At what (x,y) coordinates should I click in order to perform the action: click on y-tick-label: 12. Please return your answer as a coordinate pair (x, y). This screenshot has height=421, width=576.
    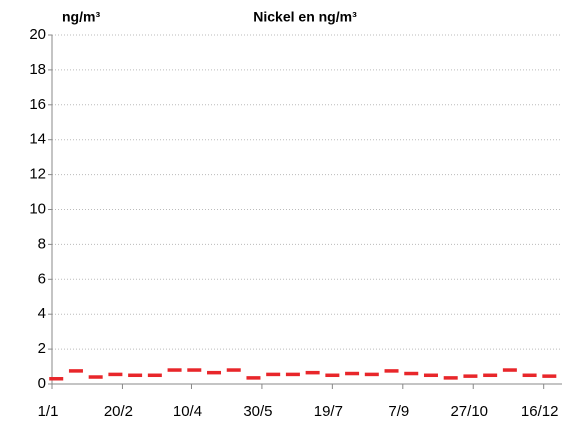
    Looking at the image, I should click on (37, 174).